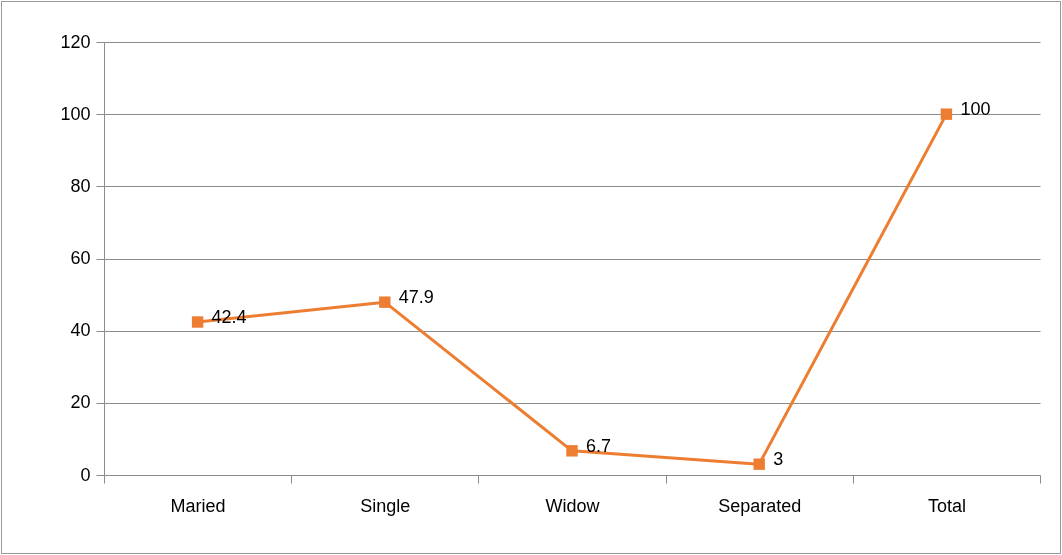  I want to click on y-tick-label: 80, so click(80, 185).